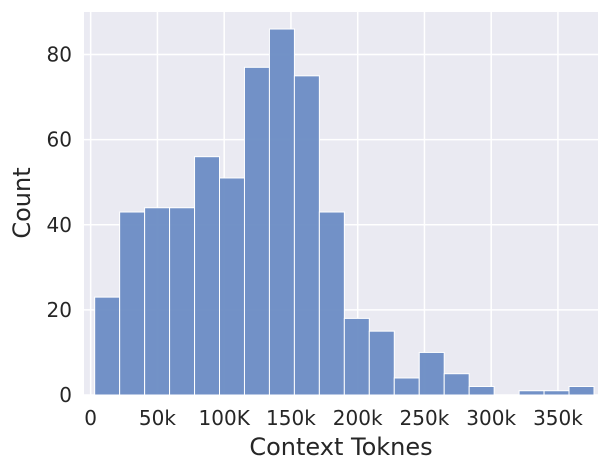  Describe the element at coordinates (358, 418) in the screenshot. I see `x-tick-label: 200k` at that location.